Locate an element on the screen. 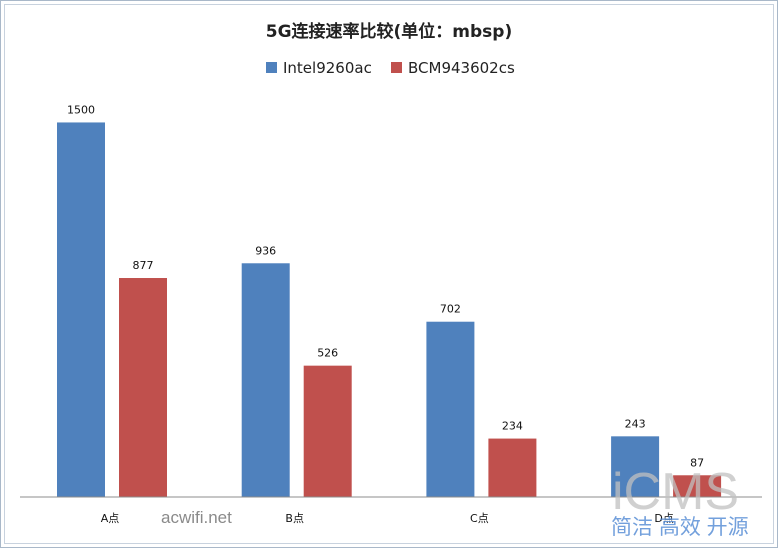  legend-label-intel: Intel9260ac is located at coordinates (327, 68).